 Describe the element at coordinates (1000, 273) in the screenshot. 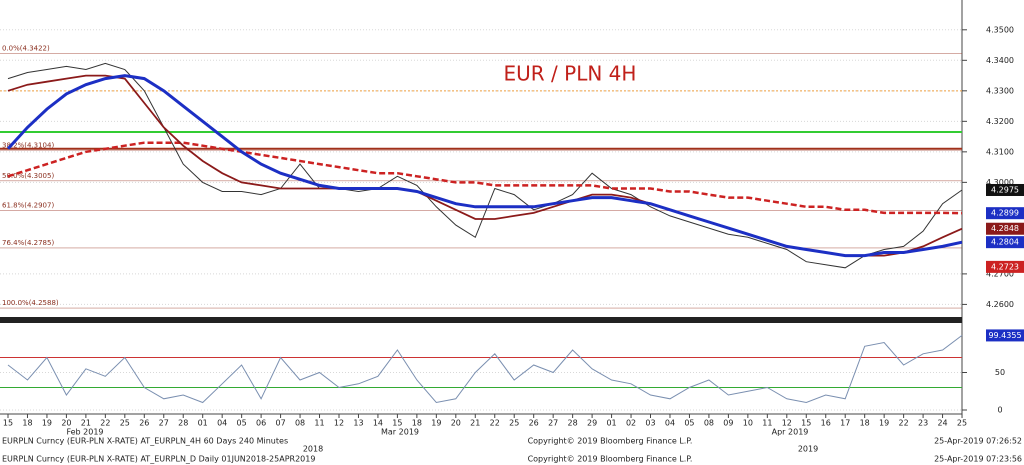

I see `y-tick-label: 4.2700` at that location.